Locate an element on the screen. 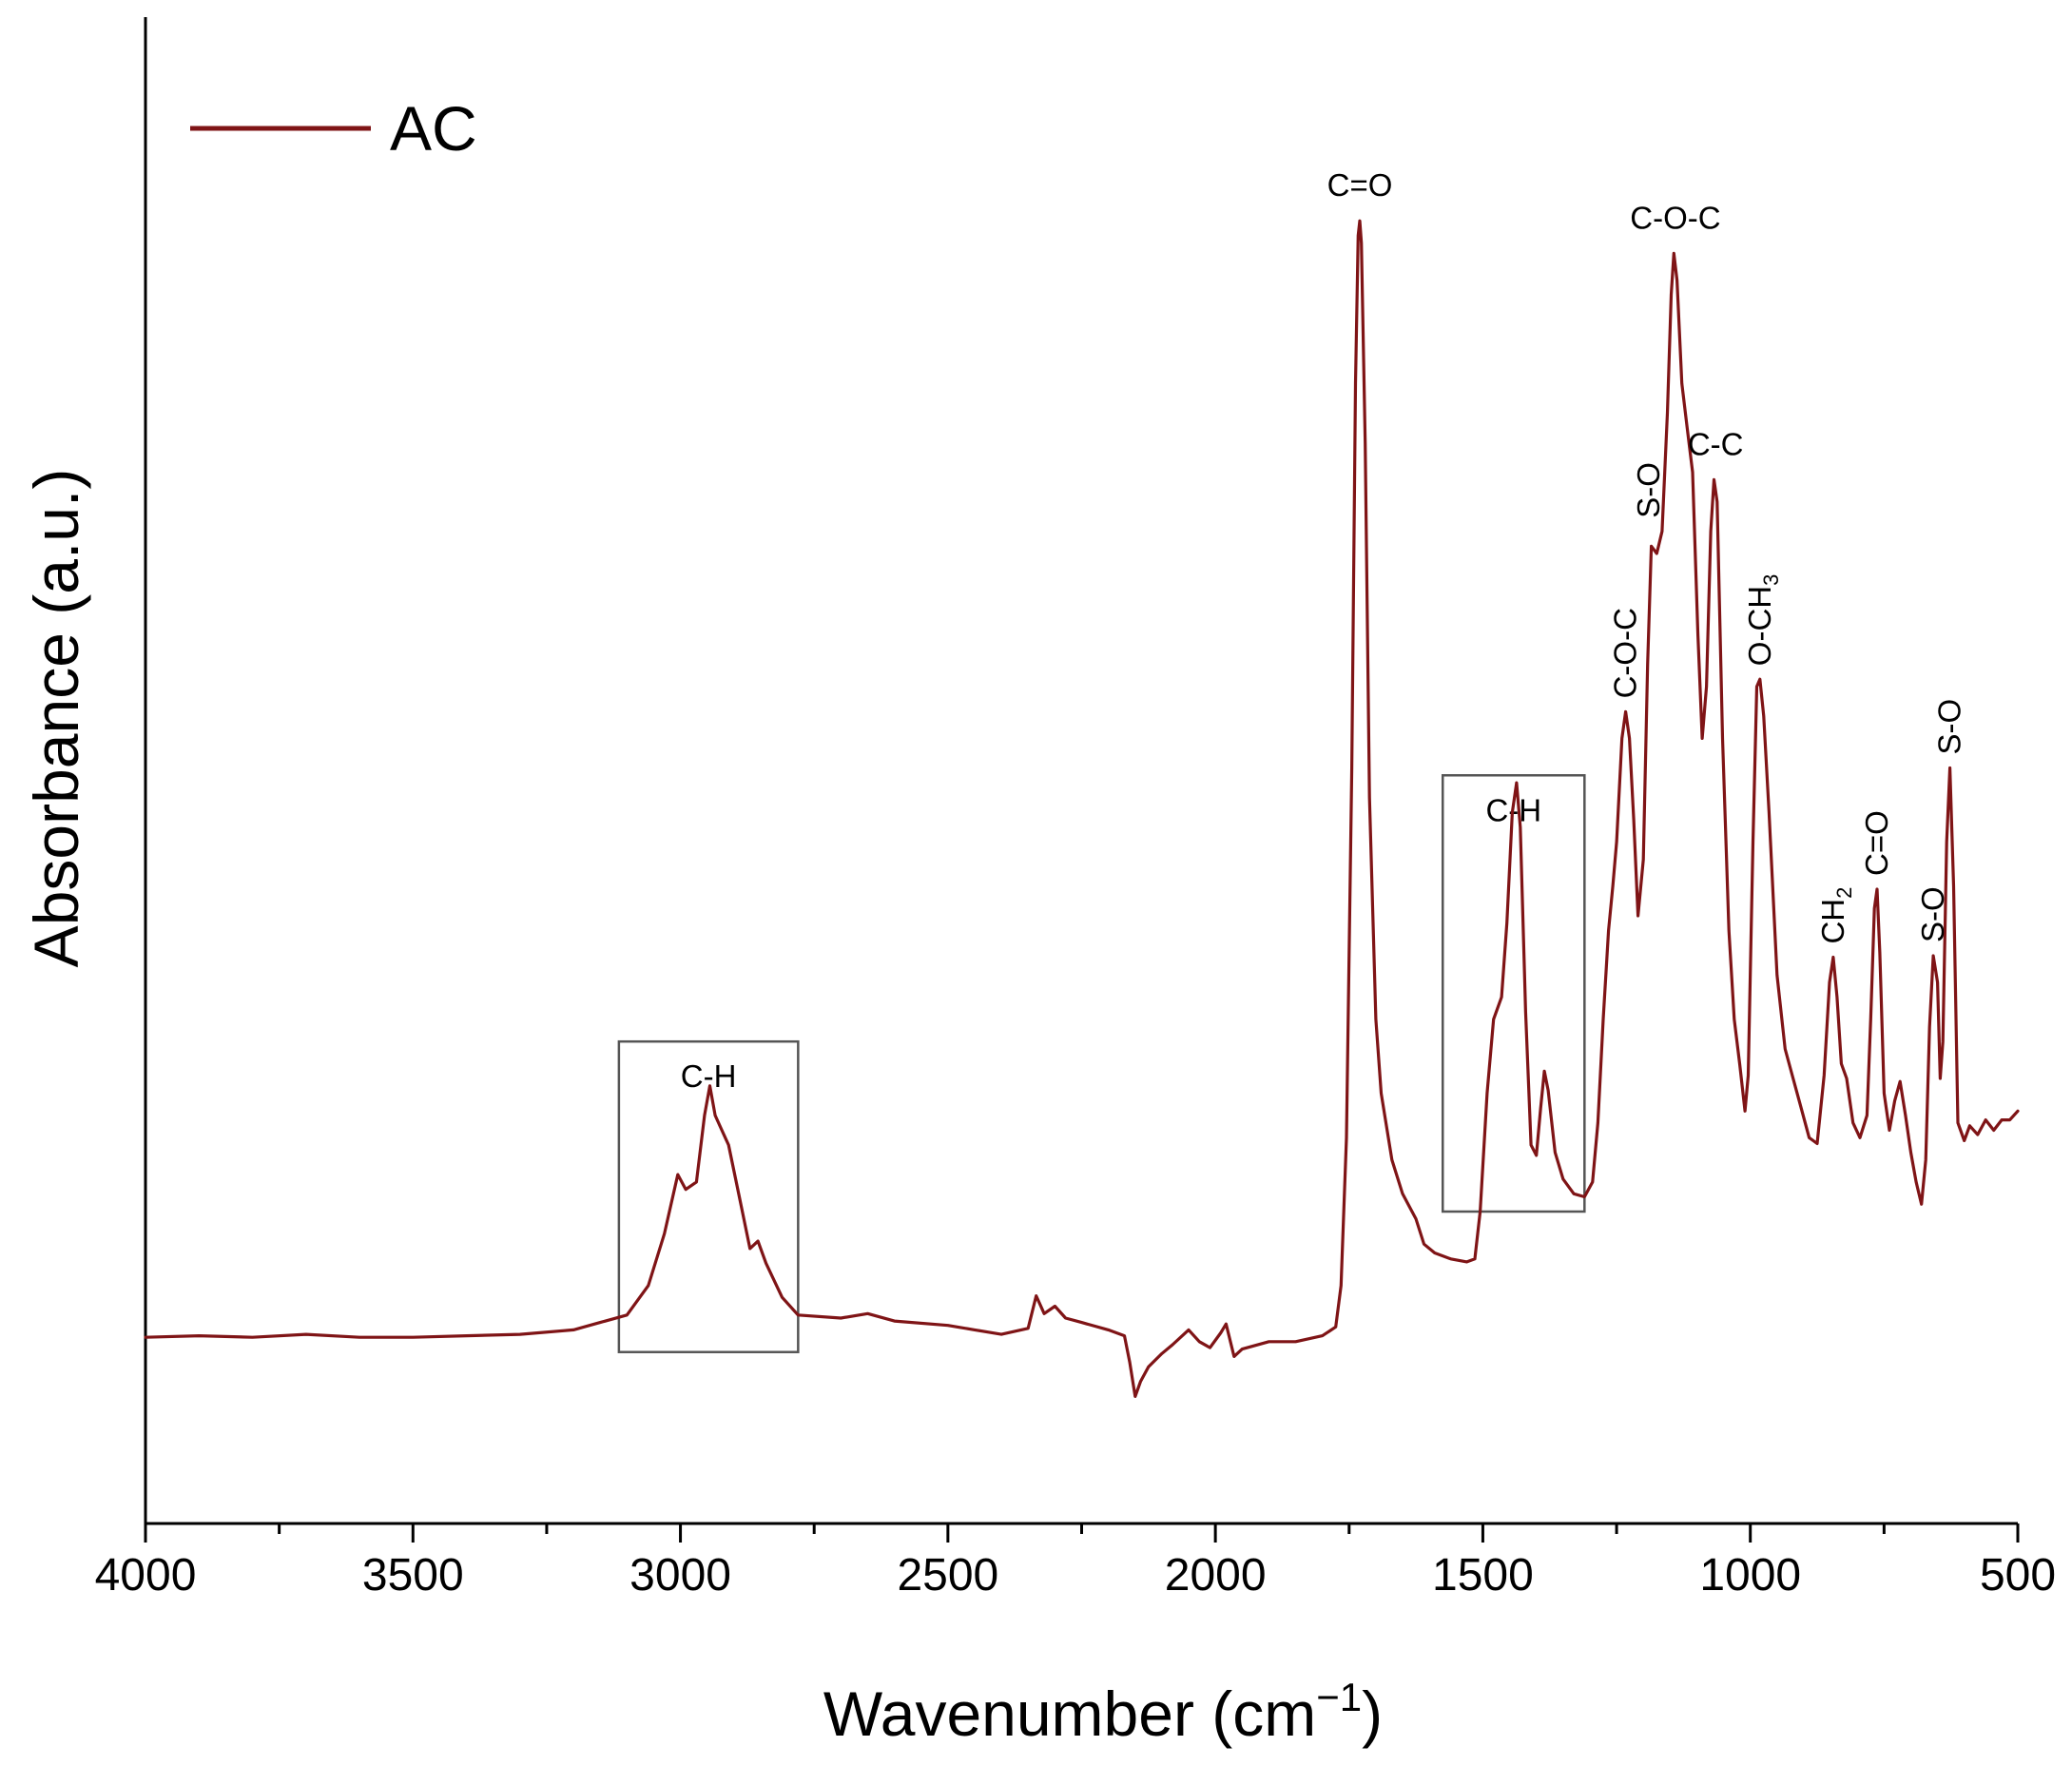  peak-label-text: CH is located at coordinates (1832, 921).